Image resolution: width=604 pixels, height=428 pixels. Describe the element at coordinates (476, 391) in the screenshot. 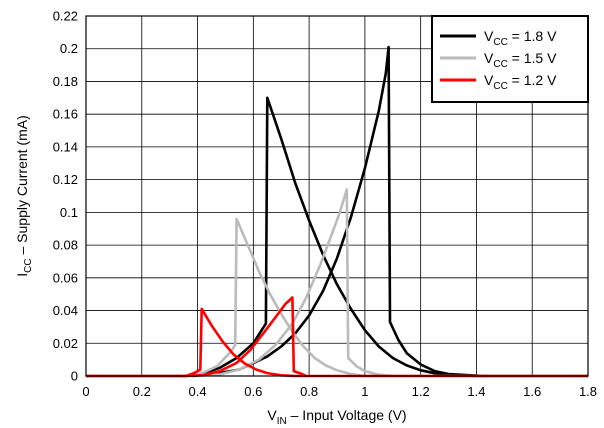

I see `x-tick-label: 1.4` at that location.